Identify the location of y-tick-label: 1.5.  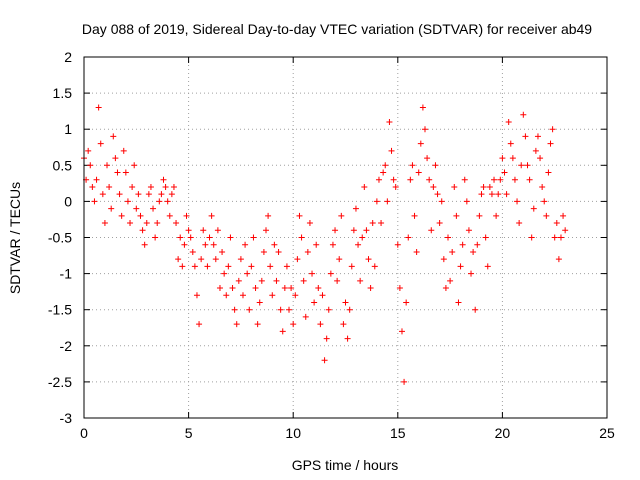
(63, 93).